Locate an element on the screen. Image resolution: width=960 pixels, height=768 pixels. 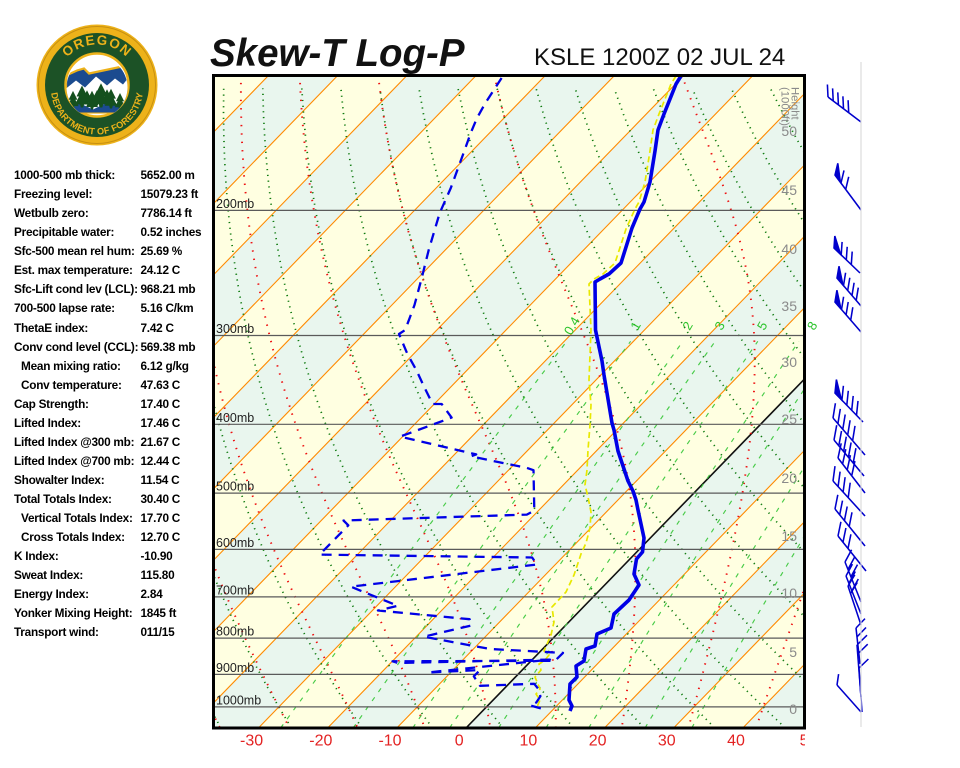
svg-text: 400mb is located at coordinates (235, 418).